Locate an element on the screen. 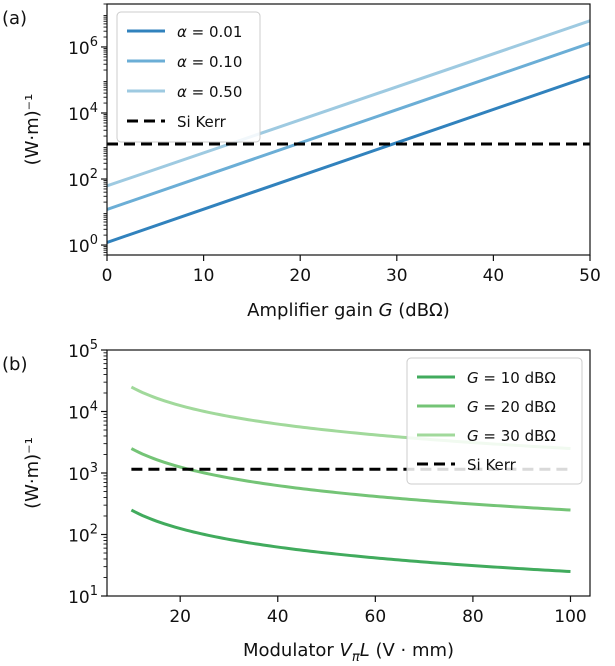  legend: α = 0.01 α = 0.10 α = 0.50 Si Kerr is located at coordinates (188, 77).